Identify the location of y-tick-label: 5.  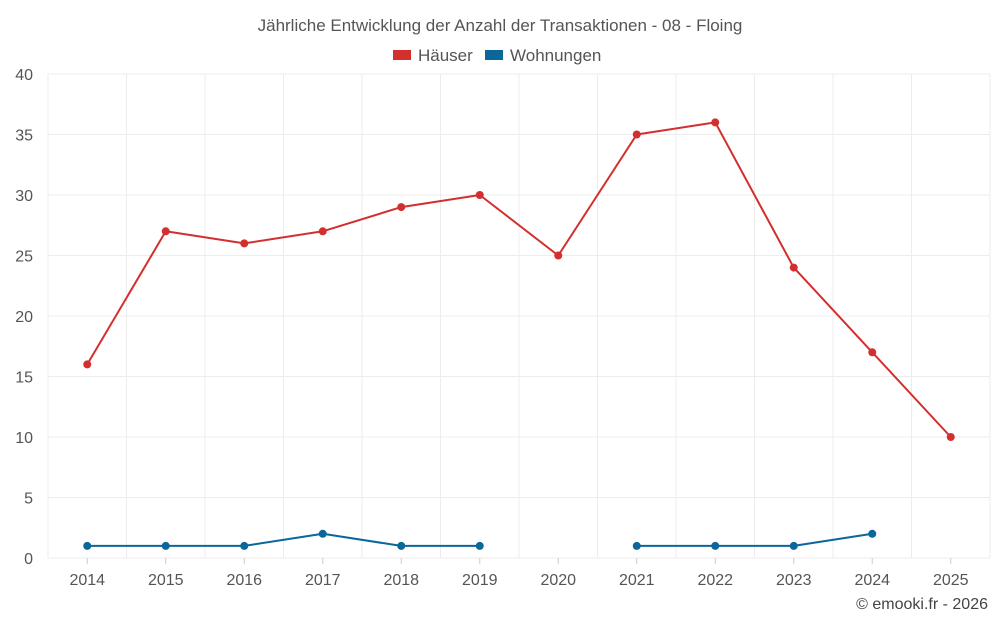
(28, 499).